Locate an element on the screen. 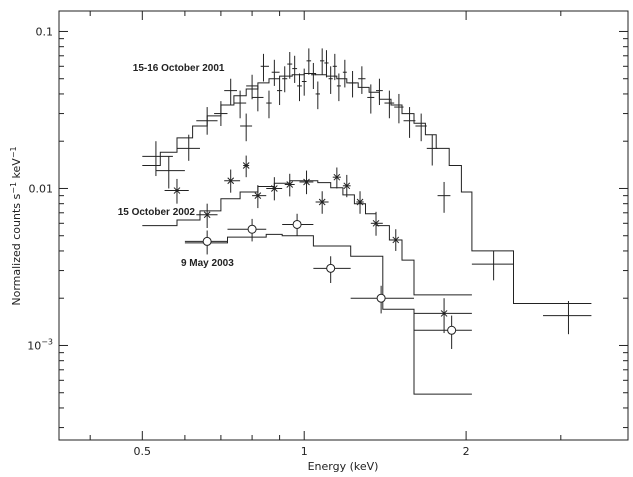 The image size is (633, 477). y-tick-label: 10−3 is located at coordinates (40, 344).